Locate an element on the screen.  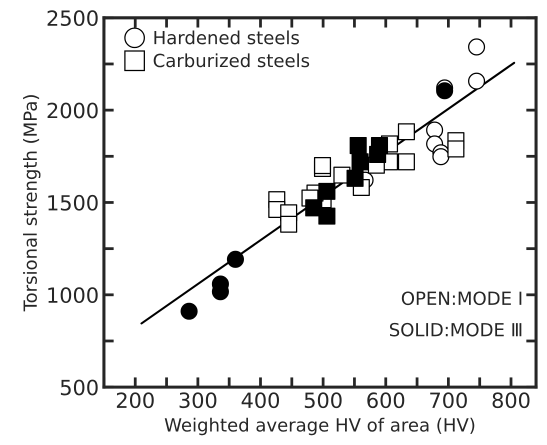
annotation: OPEN:MODE Ⅰ is located at coordinates (462, 298).